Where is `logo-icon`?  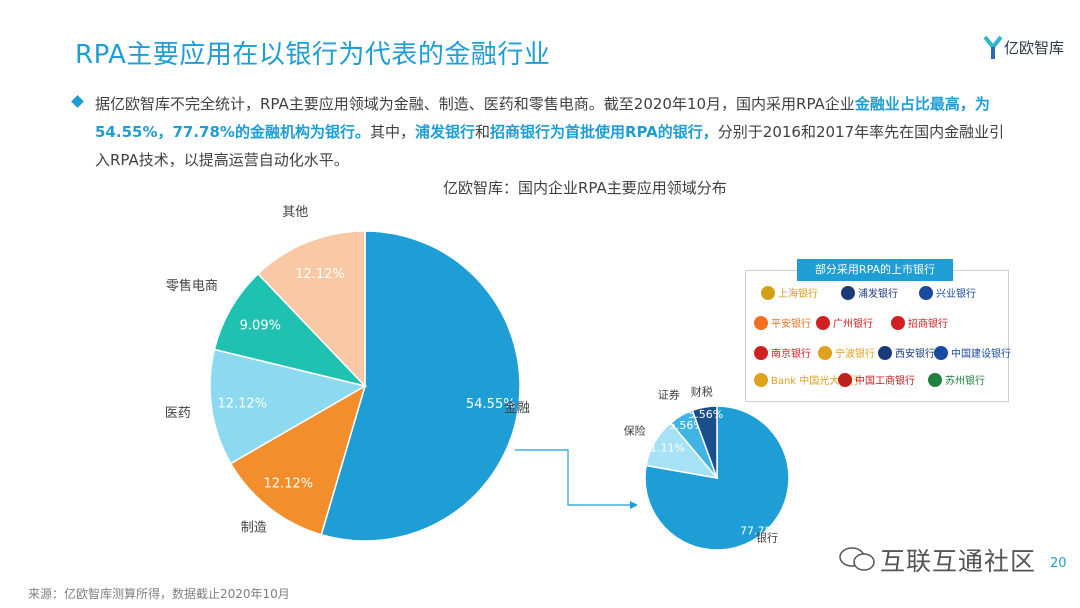
logo-icon is located at coordinates (993, 47).